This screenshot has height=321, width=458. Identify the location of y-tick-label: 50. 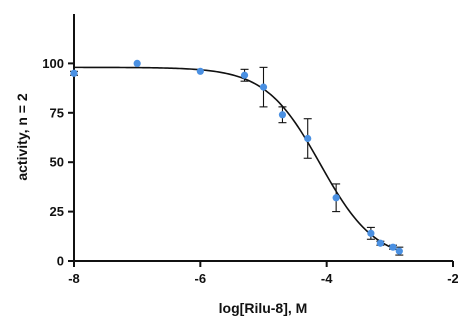
(57, 162).